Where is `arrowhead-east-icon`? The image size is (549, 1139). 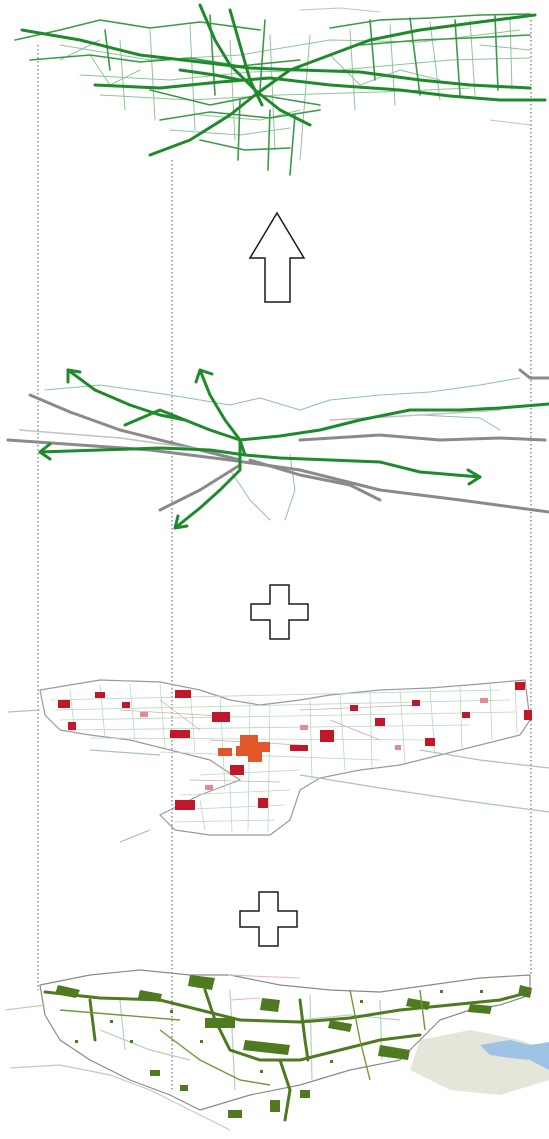
arrowhead-east-icon is located at coordinates (474, 477).